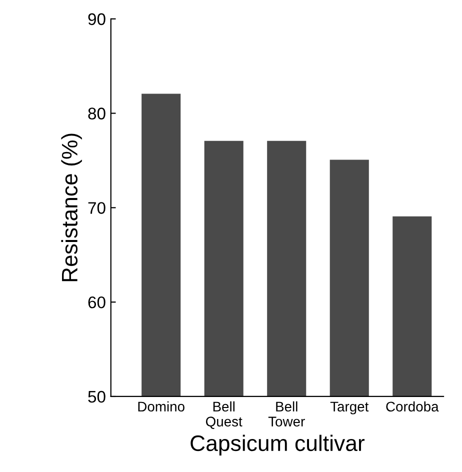 The width and height of the screenshot is (462, 472). Describe the element at coordinates (97, 396) in the screenshot. I see `y-tick-label: 50` at that location.